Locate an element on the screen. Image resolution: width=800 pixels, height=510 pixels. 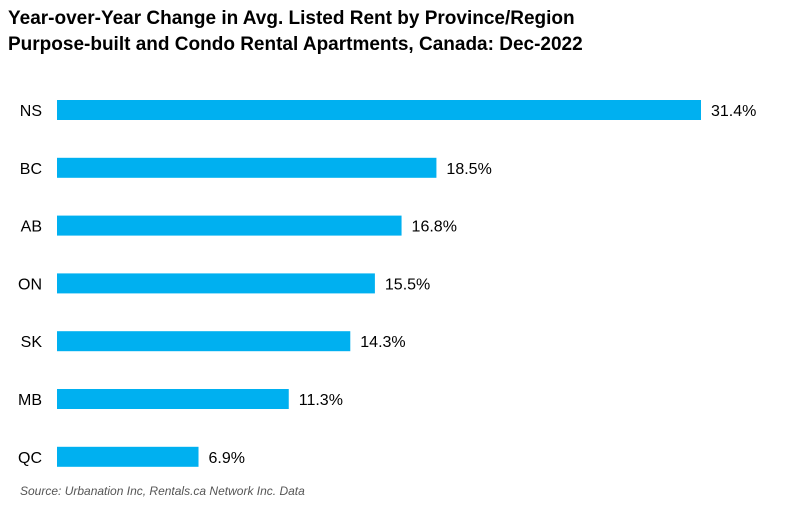
bar-bc is located at coordinates (247, 167).